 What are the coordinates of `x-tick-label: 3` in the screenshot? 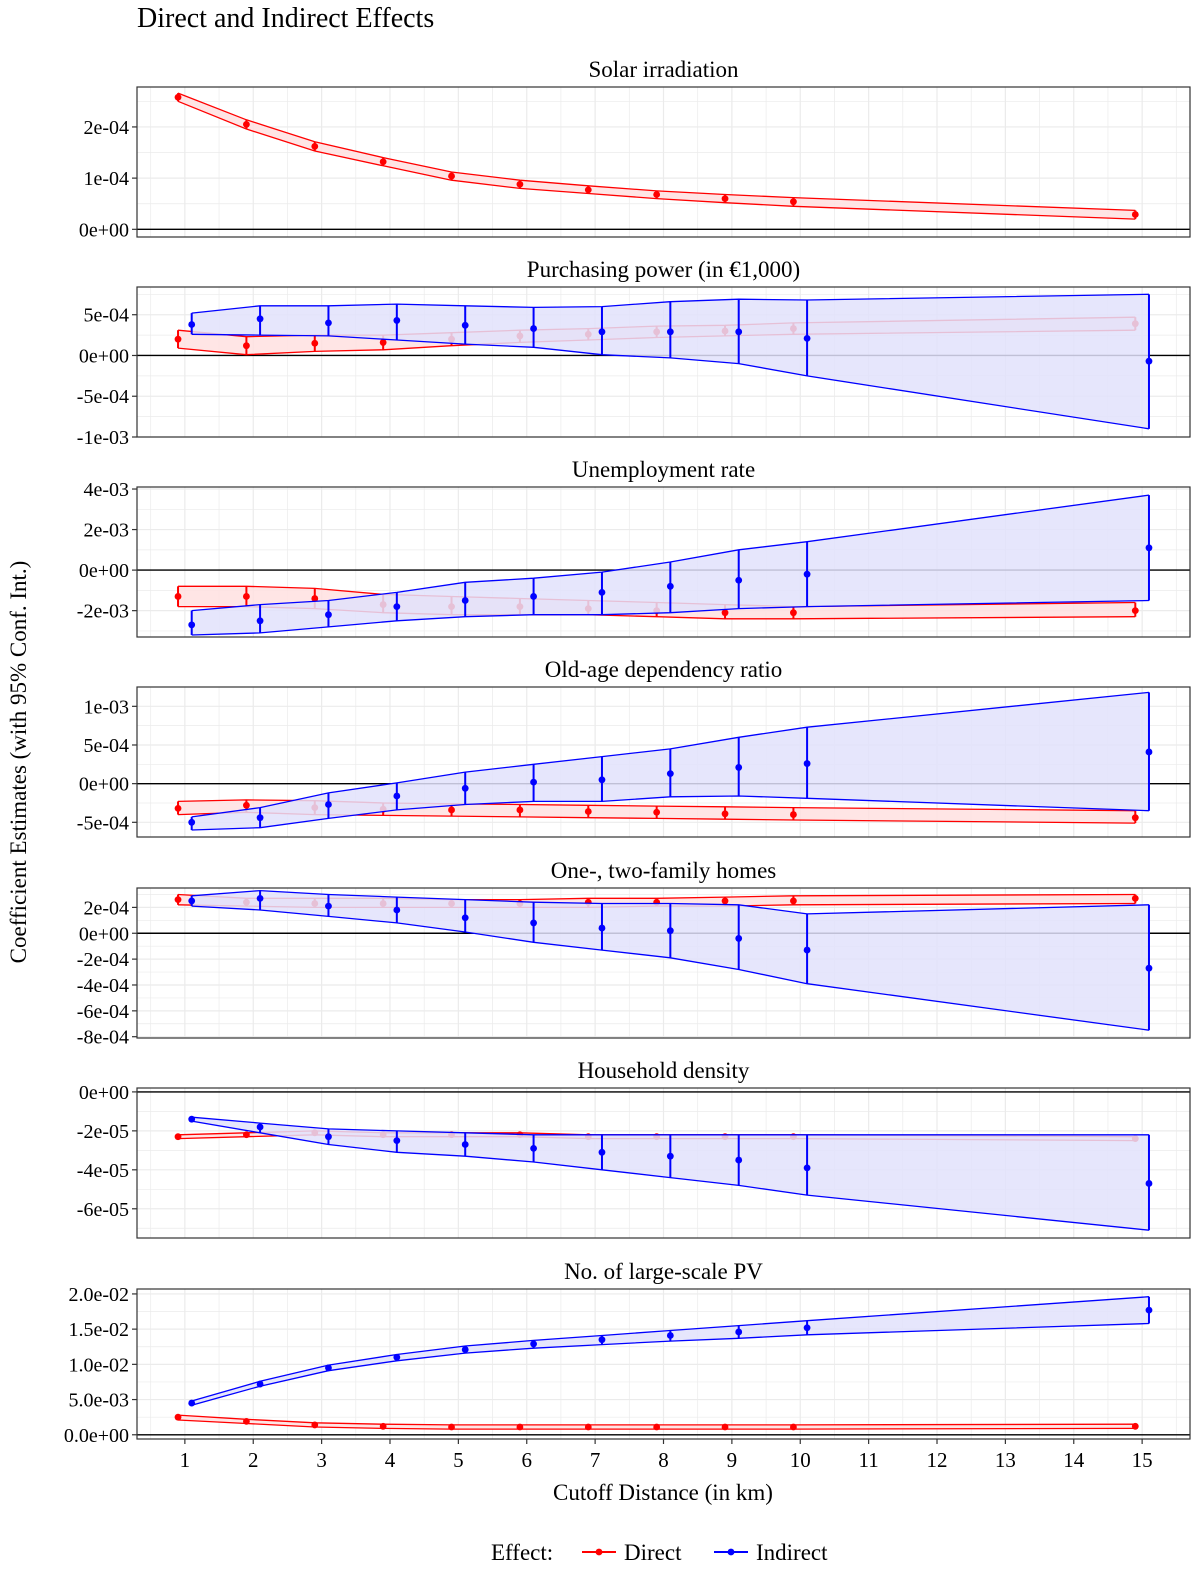 It's located at (321, 1460).